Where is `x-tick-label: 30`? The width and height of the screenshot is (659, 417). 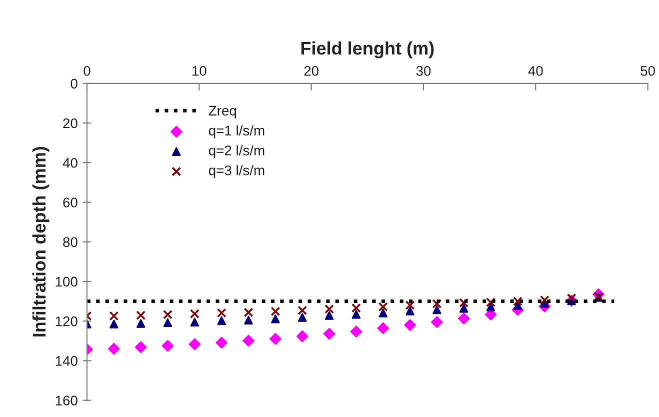
x-tick-label: 30 is located at coordinates (423, 71).